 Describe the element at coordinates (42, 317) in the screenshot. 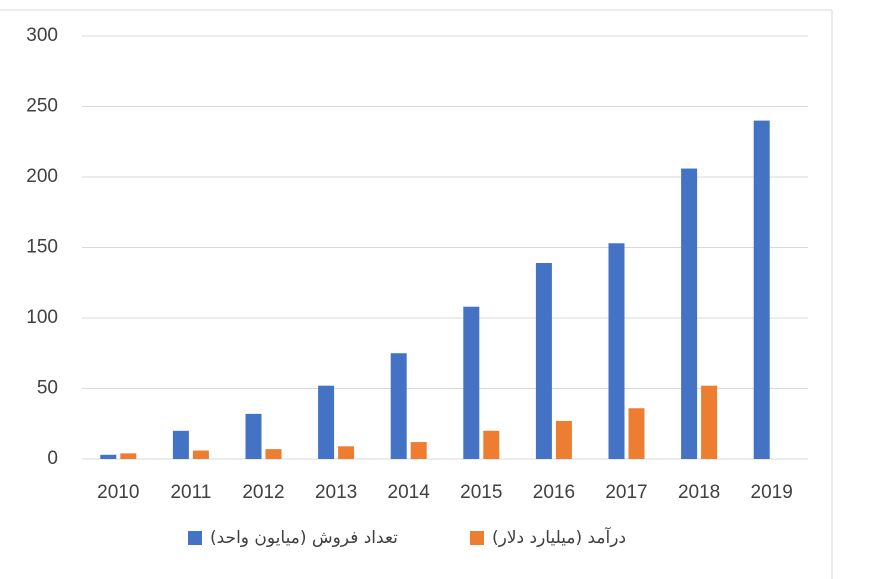

I see `y-tick-label: 100` at that location.